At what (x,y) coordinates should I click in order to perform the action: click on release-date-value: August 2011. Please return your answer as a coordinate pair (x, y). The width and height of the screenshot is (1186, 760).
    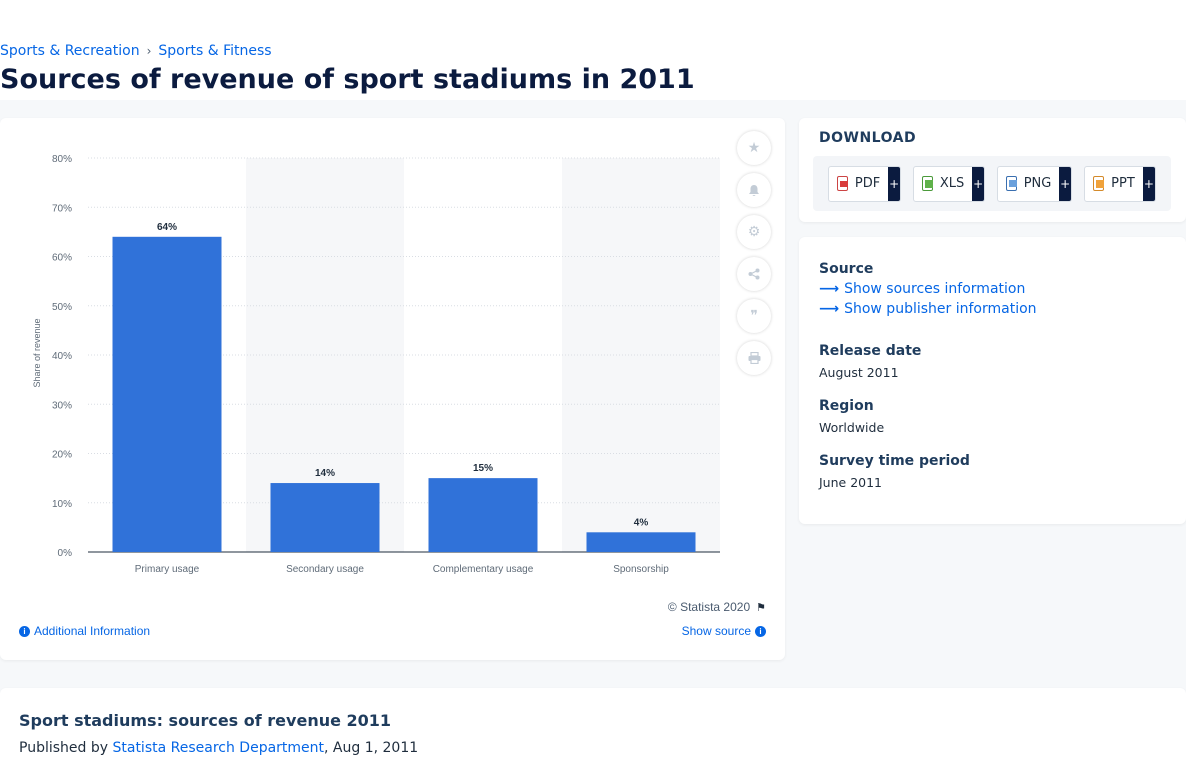
    Looking at the image, I should click on (859, 372).